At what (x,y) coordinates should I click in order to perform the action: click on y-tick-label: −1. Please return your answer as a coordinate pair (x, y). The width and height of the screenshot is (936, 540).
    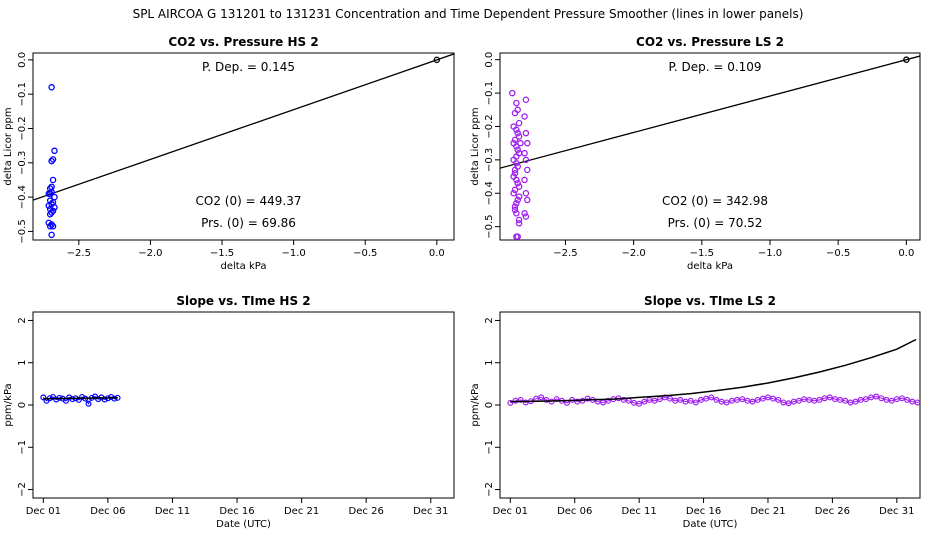
    Looking at the image, I should click on (489, 447).